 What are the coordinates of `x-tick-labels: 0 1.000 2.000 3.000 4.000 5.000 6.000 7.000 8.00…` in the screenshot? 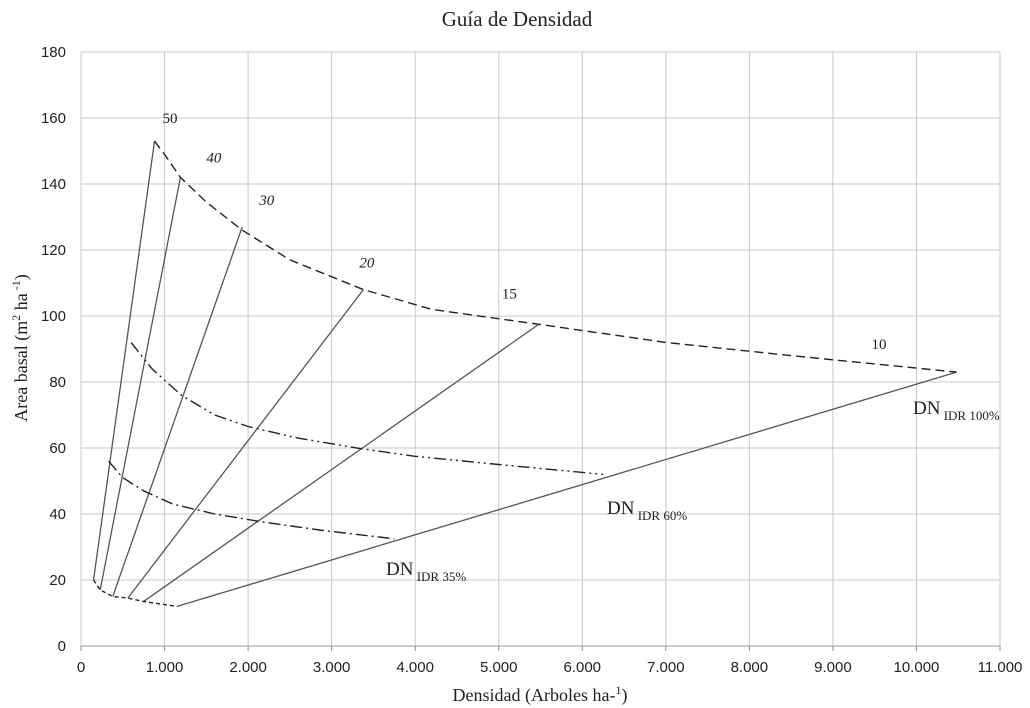 It's located at (550, 667).